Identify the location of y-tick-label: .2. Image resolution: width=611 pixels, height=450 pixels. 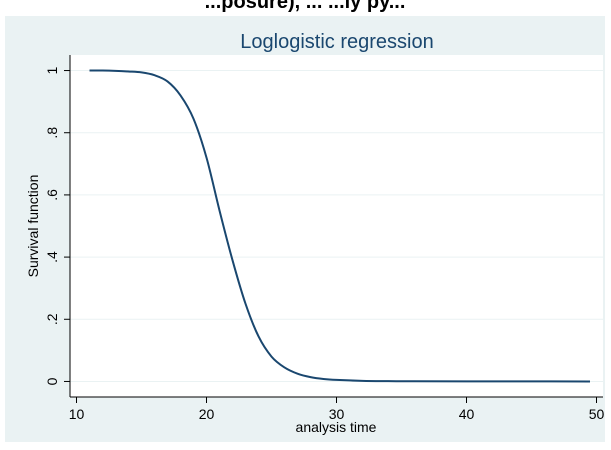
(52, 319).